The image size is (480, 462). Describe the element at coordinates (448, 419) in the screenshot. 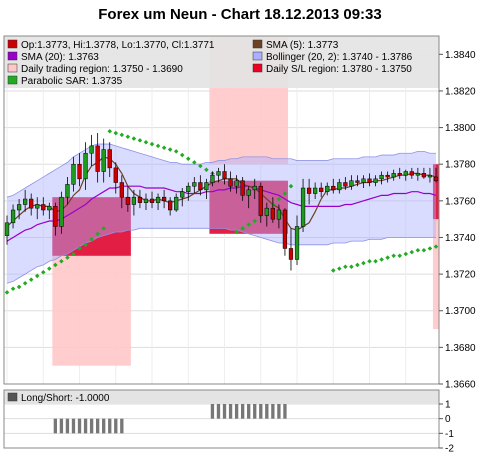

I see `lower-y-tick-label: 0` at that location.